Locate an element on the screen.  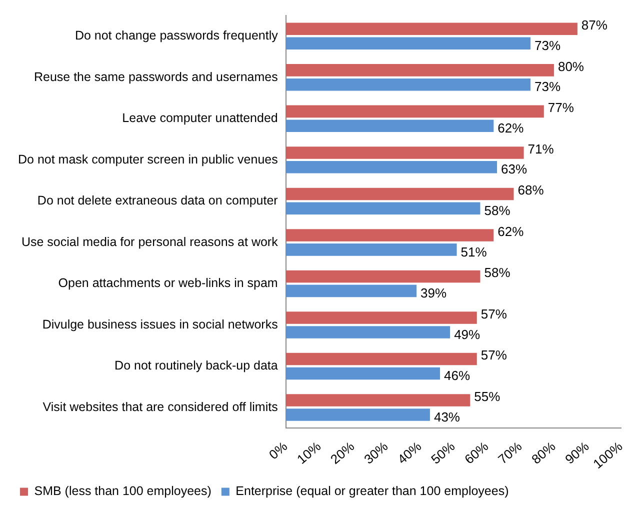
x-tick-label: 90% is located at coordinates (577, 452).